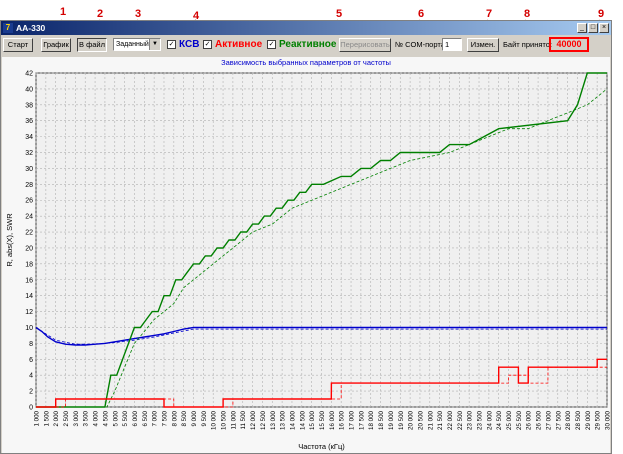 Image resolution: width=623 pixels, height=454 pixels. Describe the element at coordinates (302, 419) in the screenshot. I see `x-tick-label: 14 500` at that location.